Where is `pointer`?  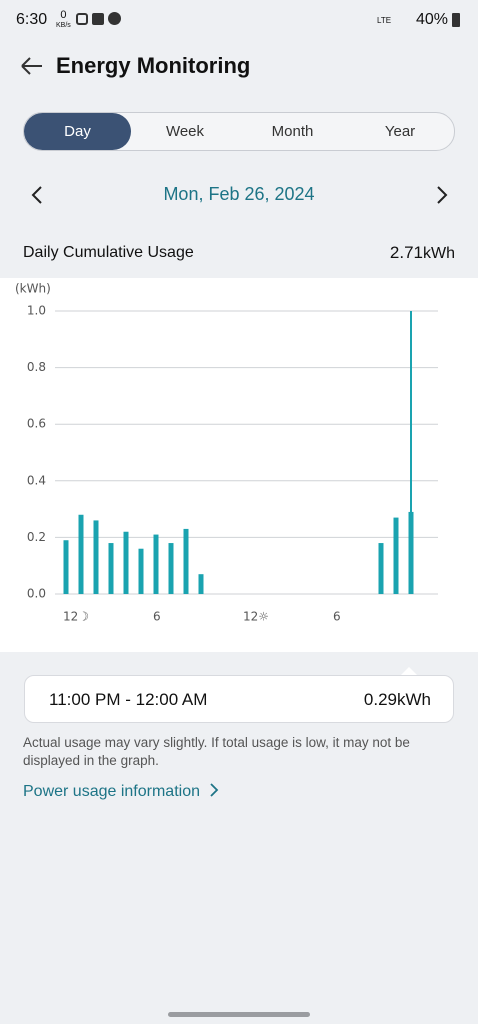
pointer is located at coordinates (409, 671).